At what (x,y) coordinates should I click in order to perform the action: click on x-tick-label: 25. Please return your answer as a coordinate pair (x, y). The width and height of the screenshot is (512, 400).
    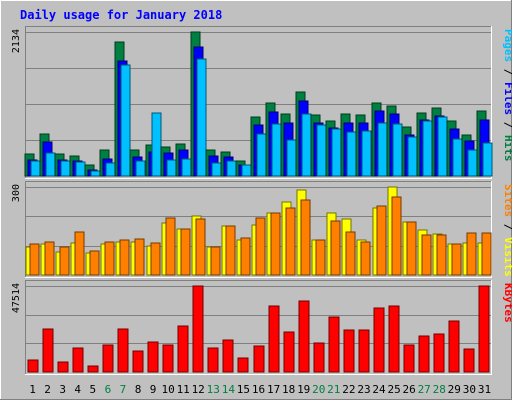
    Looking at the image, I should click on (393, 389).